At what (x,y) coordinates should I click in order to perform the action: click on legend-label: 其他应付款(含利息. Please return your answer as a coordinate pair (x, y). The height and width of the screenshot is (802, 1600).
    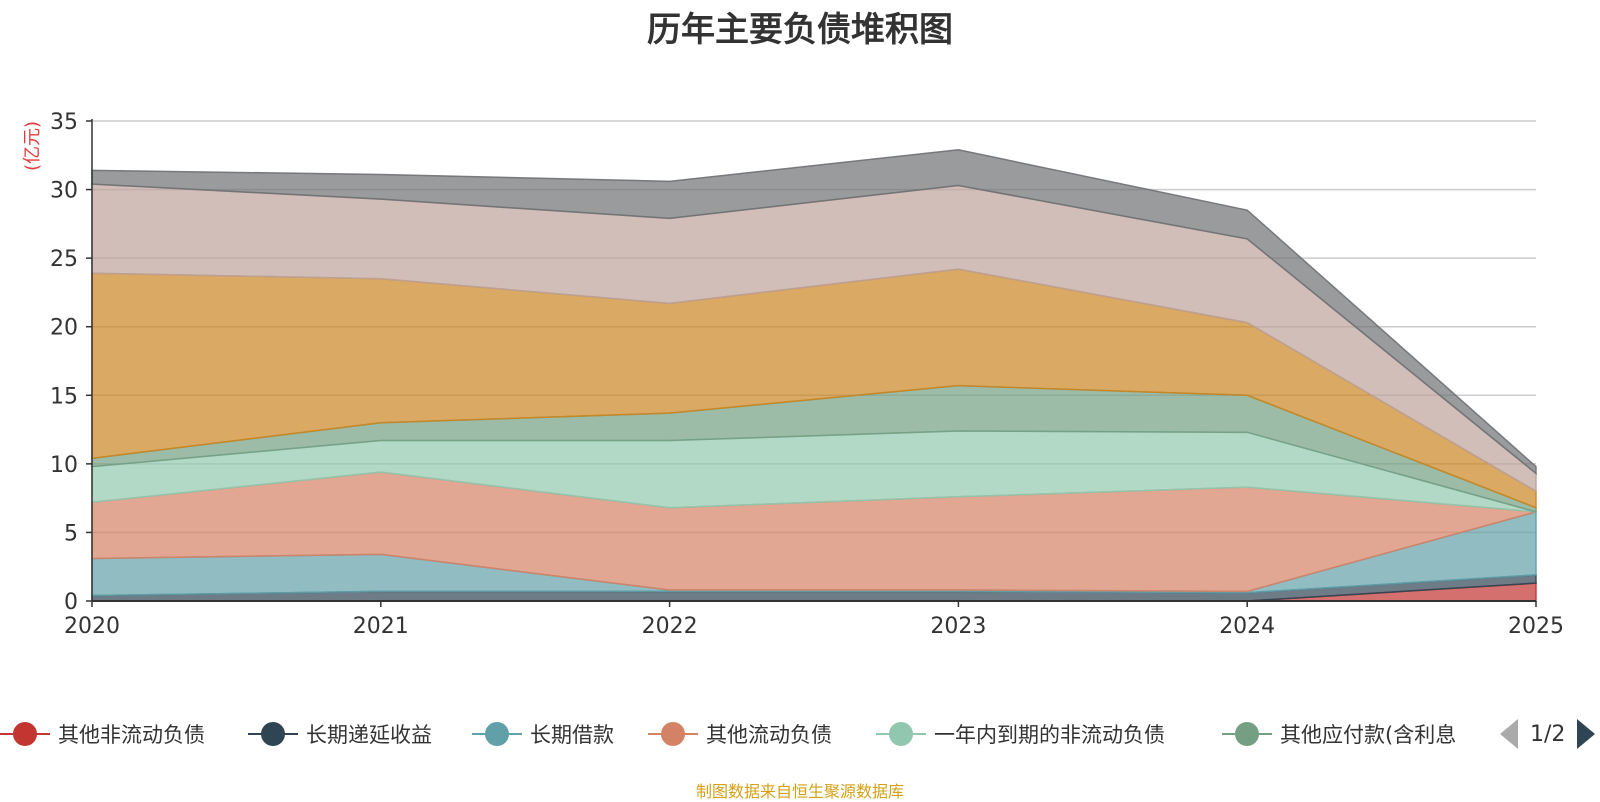
    Looking at the image, I should click on (1368, 735).